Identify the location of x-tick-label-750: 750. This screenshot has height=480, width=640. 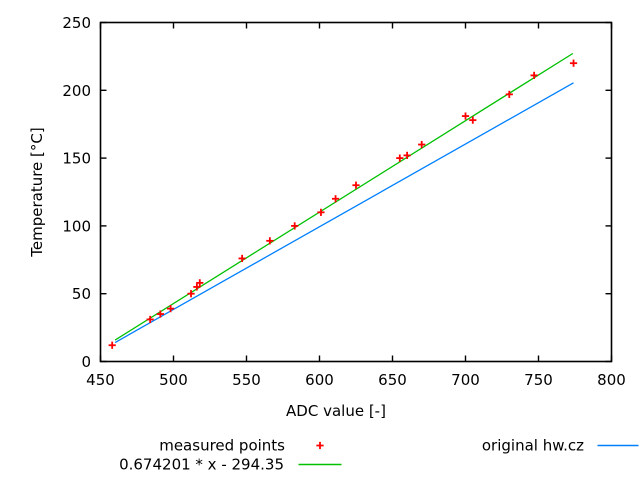
(538, 380).